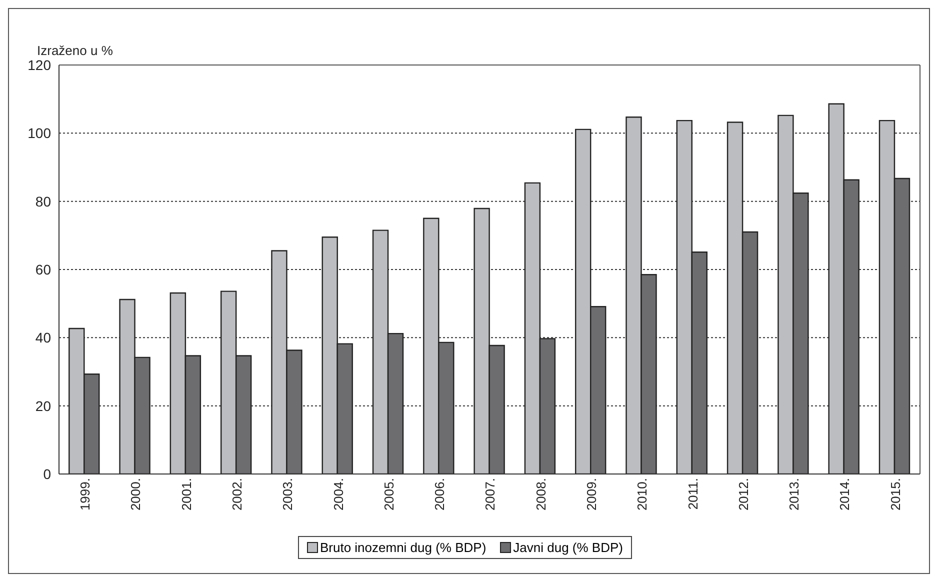 This screenshot has width=940, height=584. Describe the element at coordinates (136, 494) in the screenshot. I see `x-tick-label: 2000.` at that location.